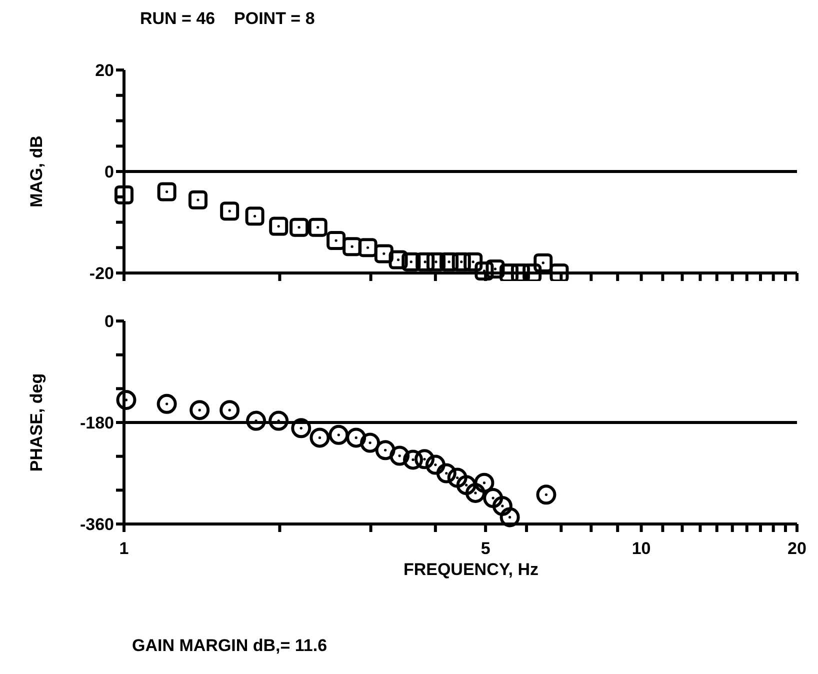  What do you see at coordinates (227, 19) in the screenshot?
I see `chart-title: RUN = 46 POINT = 8` at bounding box center [227, 19].